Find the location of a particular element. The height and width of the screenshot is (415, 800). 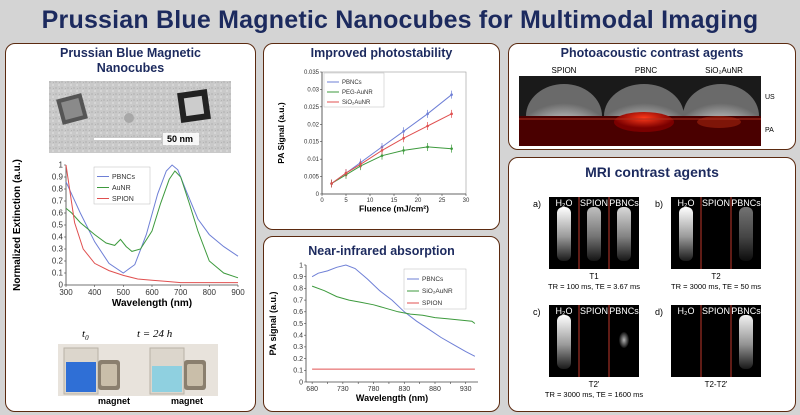

mri-col-label: SPION is located at coordinates (716, 203).